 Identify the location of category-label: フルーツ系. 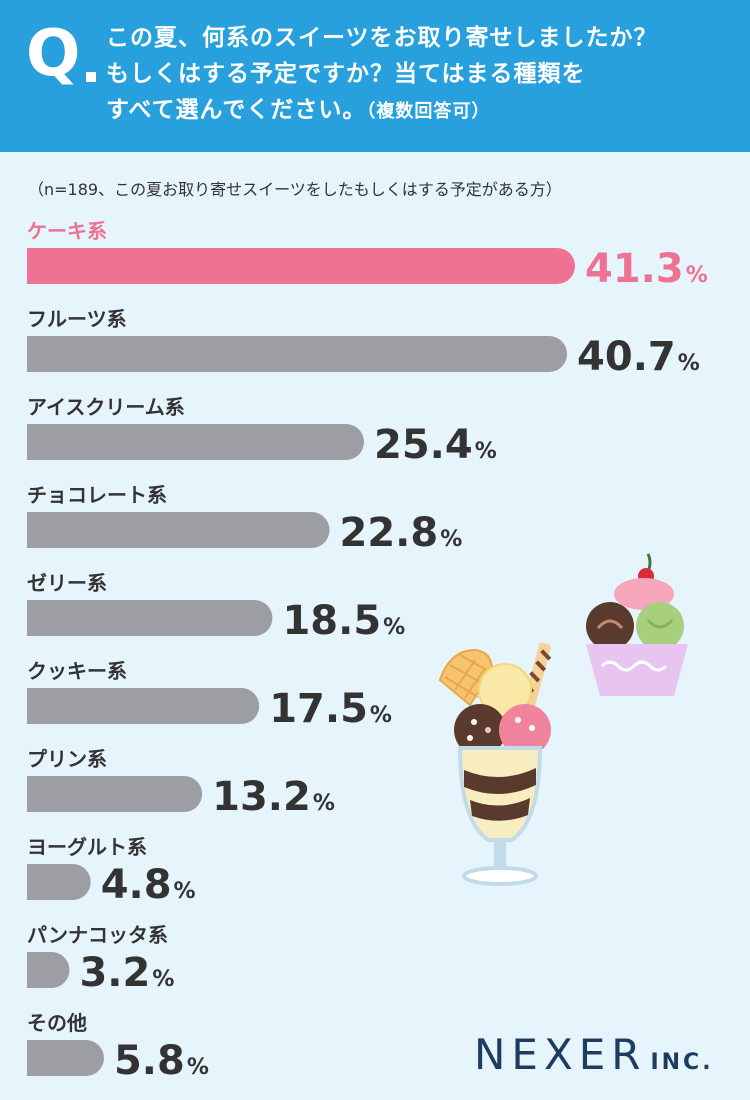
(77, 319).